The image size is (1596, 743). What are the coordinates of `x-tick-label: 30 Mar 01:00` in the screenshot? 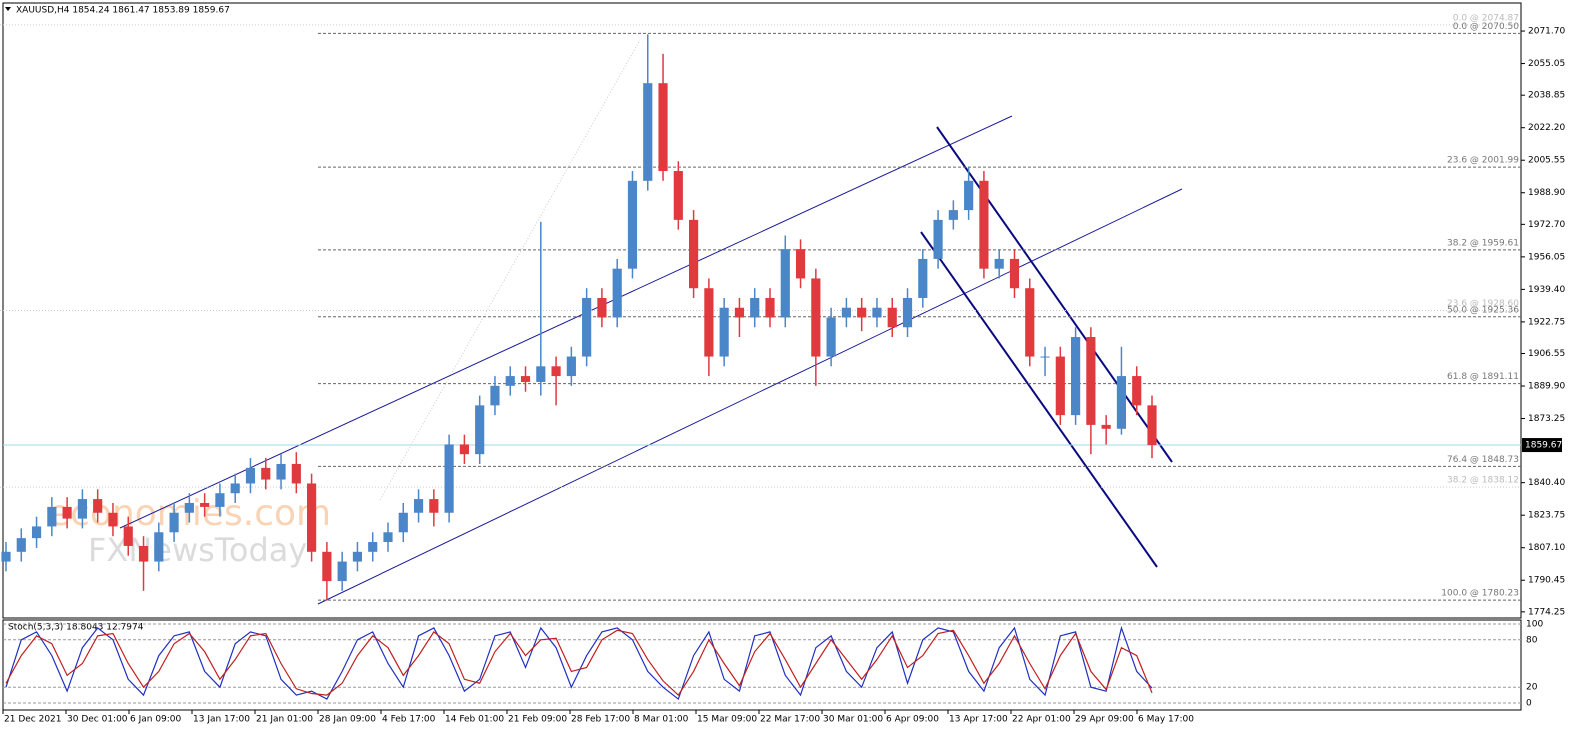 It's located at (853, 720).